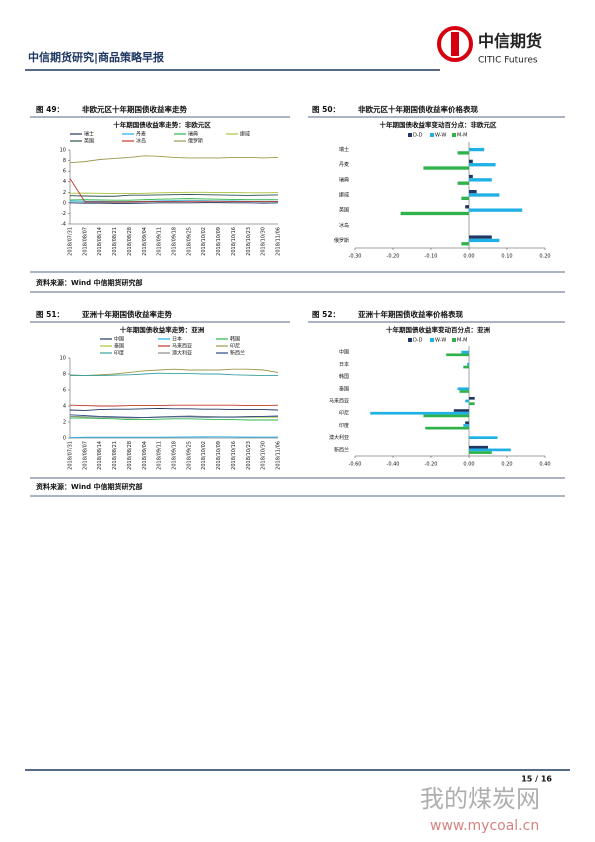 Image resolution: width=595 pixels, height=842 pixels. Describe the element at coordinates (355, 257) in the screenshot. I see `x-tick-label: -0.30` at that location.